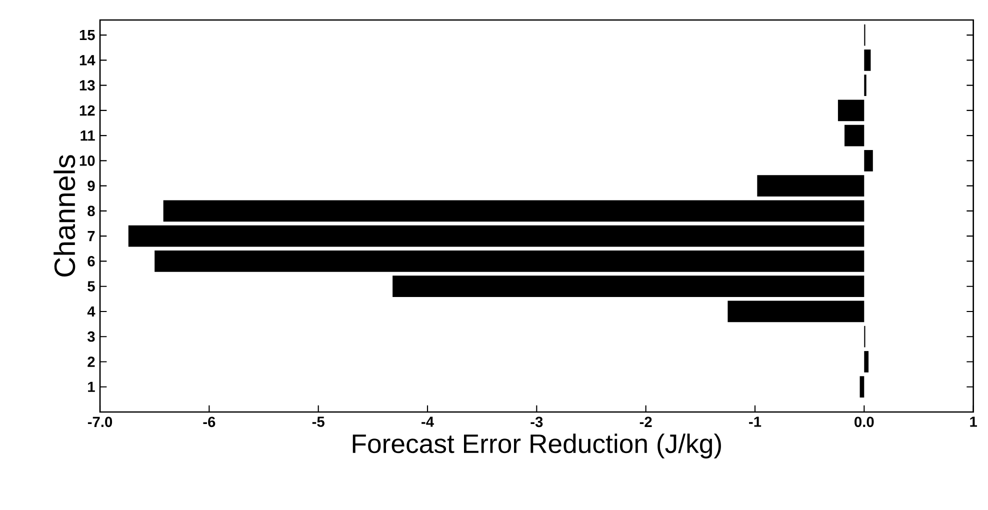  What do you see at coordinates (428, 421) in the screenshot?
I see `x-tick-label: -4` at bounding box center [428, 421].